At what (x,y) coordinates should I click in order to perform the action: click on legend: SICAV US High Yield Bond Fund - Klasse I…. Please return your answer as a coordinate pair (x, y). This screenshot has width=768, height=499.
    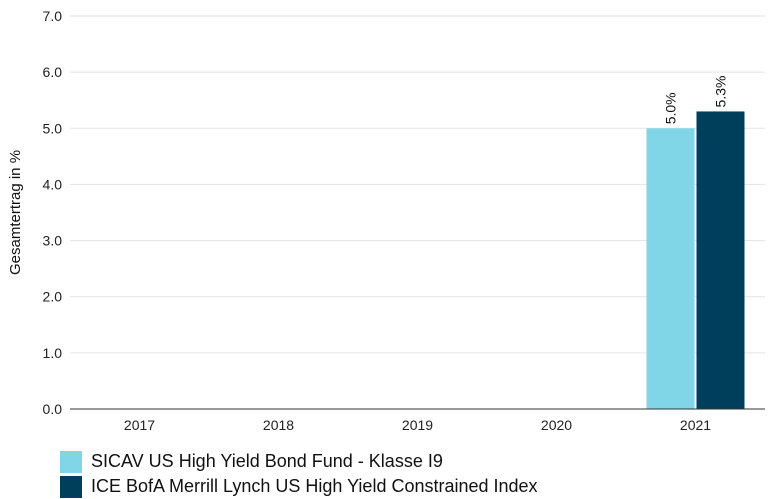
    Looking at the image, I should click on (299, 474).